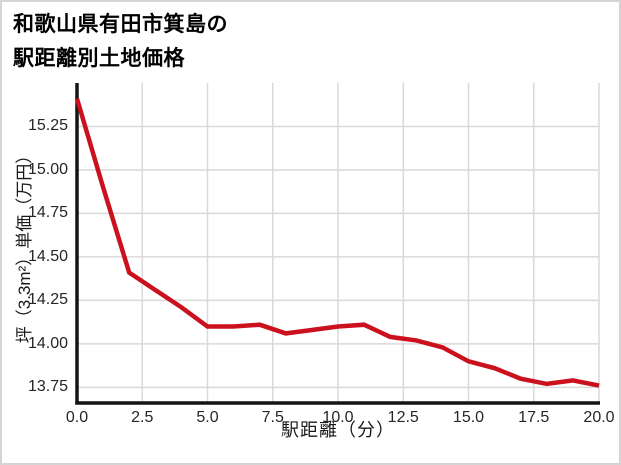 This screenshot has width=621, height=465. Describe the element at coordinates (47, 169) in the screenshot. I see `y-tick-label: 15.00` at that location.